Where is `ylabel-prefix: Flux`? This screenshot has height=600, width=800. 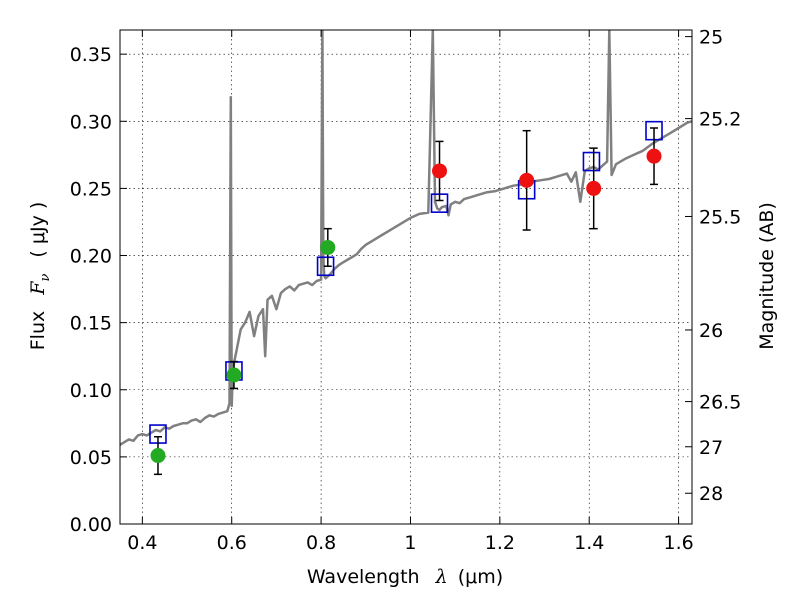
ylabel-prefix: Flux is located at coordinates (38, 331).